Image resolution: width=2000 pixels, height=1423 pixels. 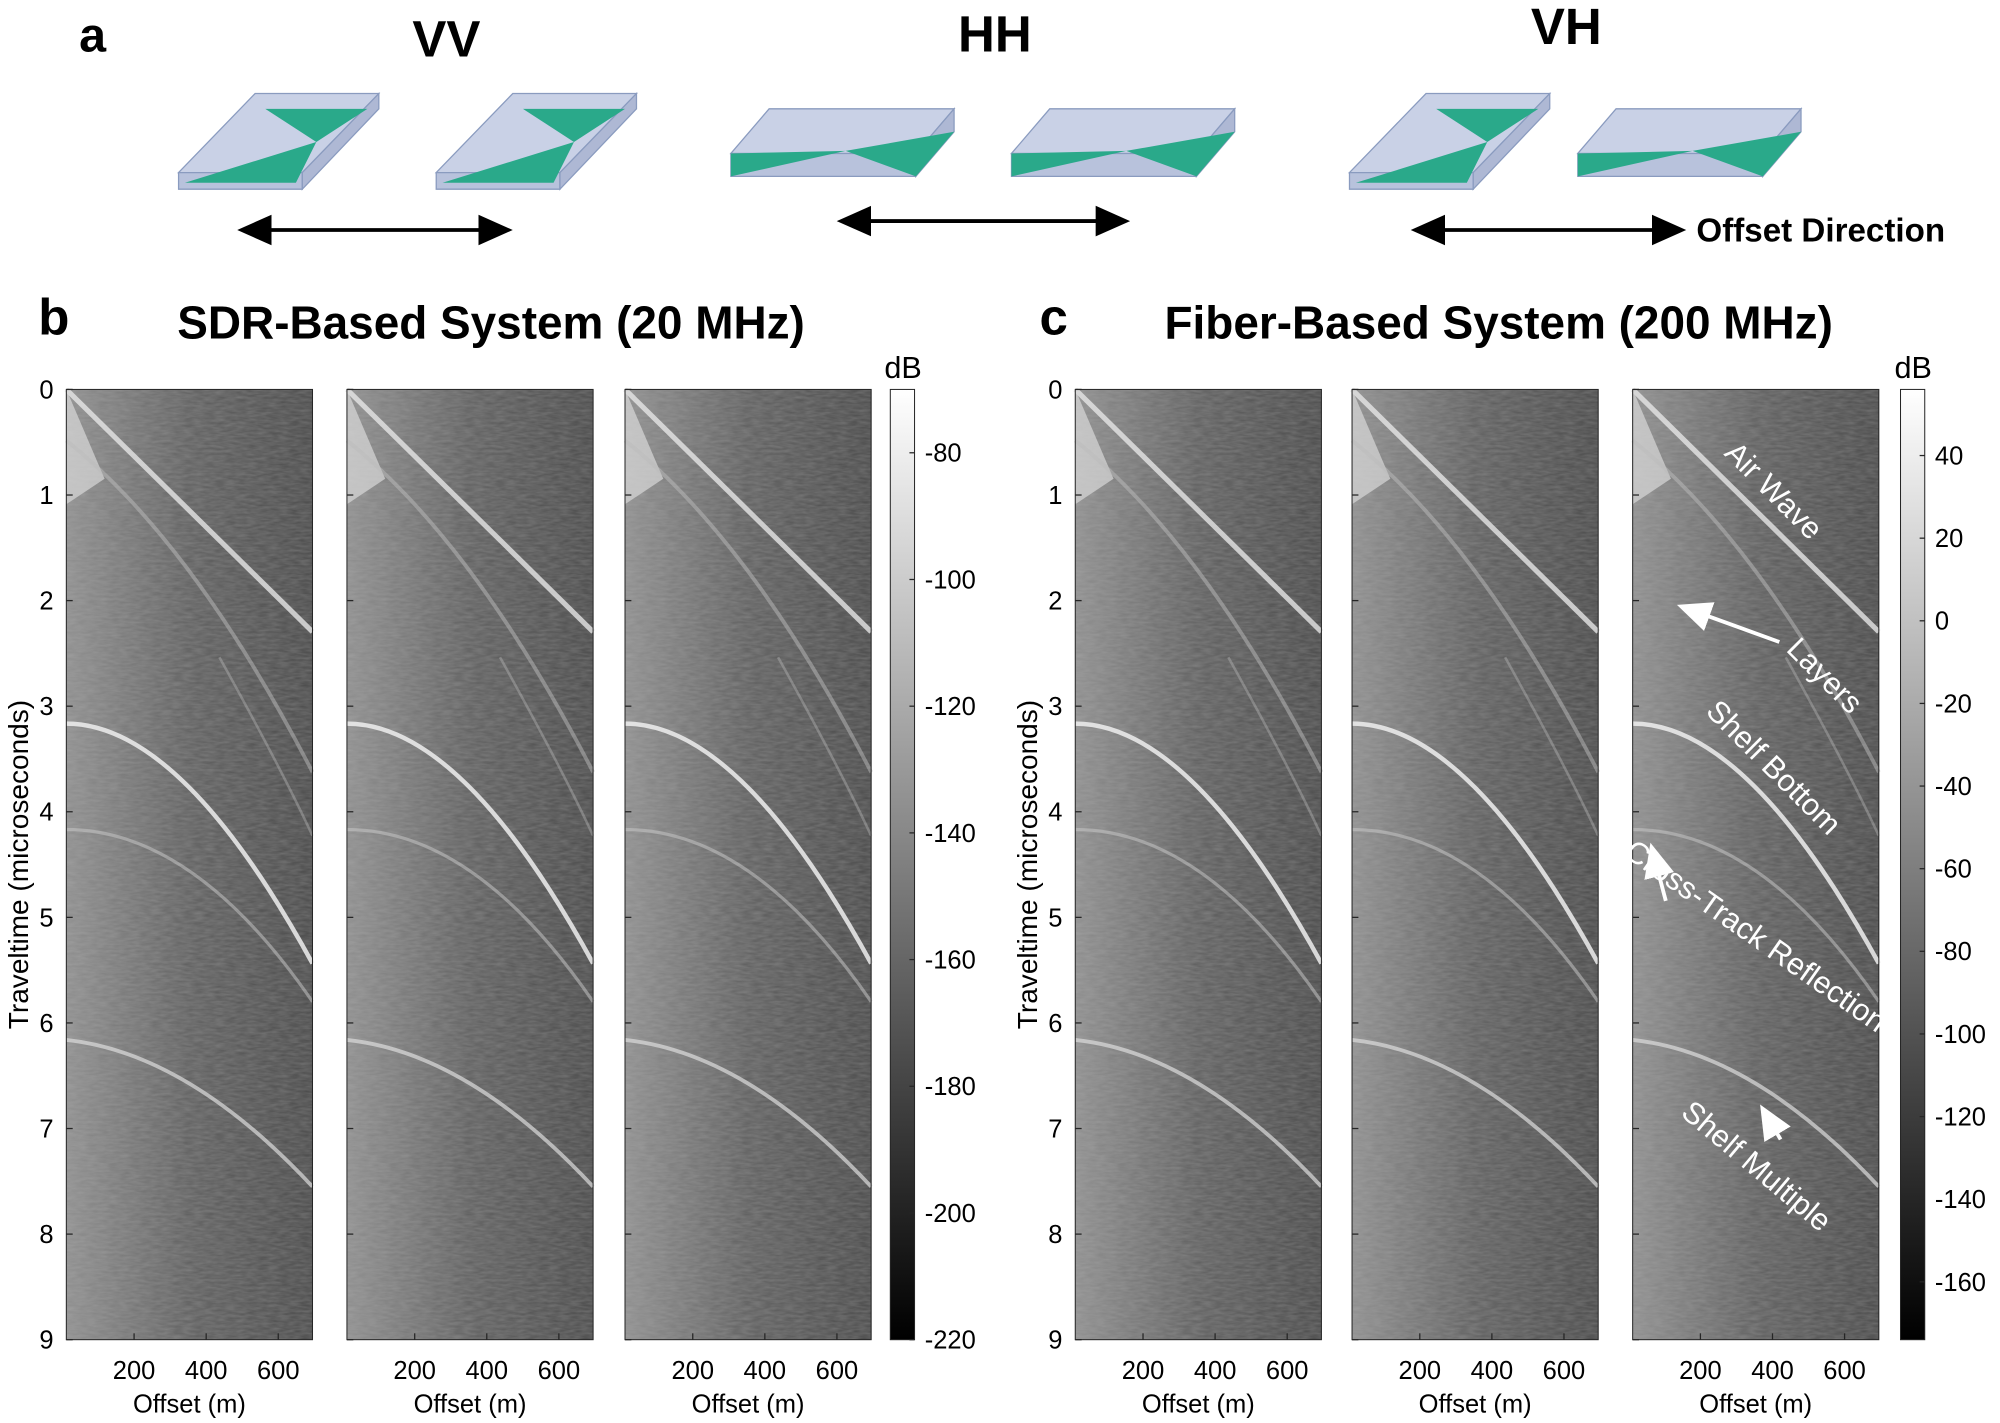 What do you see at coordinates (1054, 317) in the screenshot?
I see `panel-label: c` at bounding box center [1054, 317].